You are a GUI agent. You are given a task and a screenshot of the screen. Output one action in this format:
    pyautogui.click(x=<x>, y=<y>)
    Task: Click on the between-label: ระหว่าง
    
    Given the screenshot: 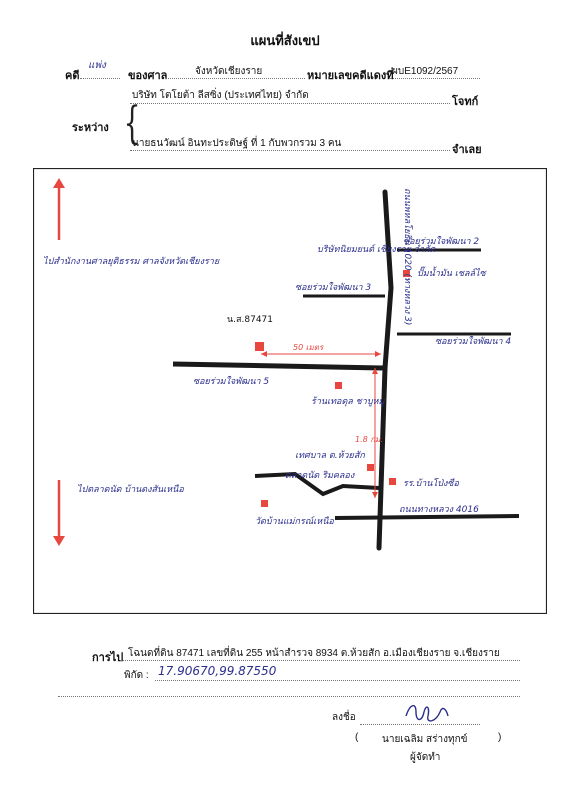 What is the action you would take?
    pyautogui.click(x=90, y=128)
    